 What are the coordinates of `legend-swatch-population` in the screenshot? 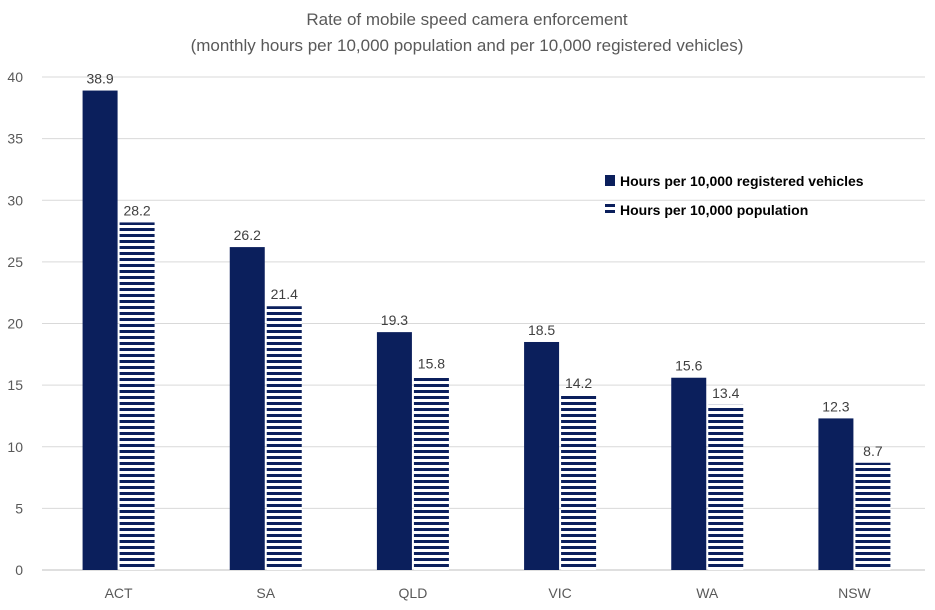 It's located at (610, 209).